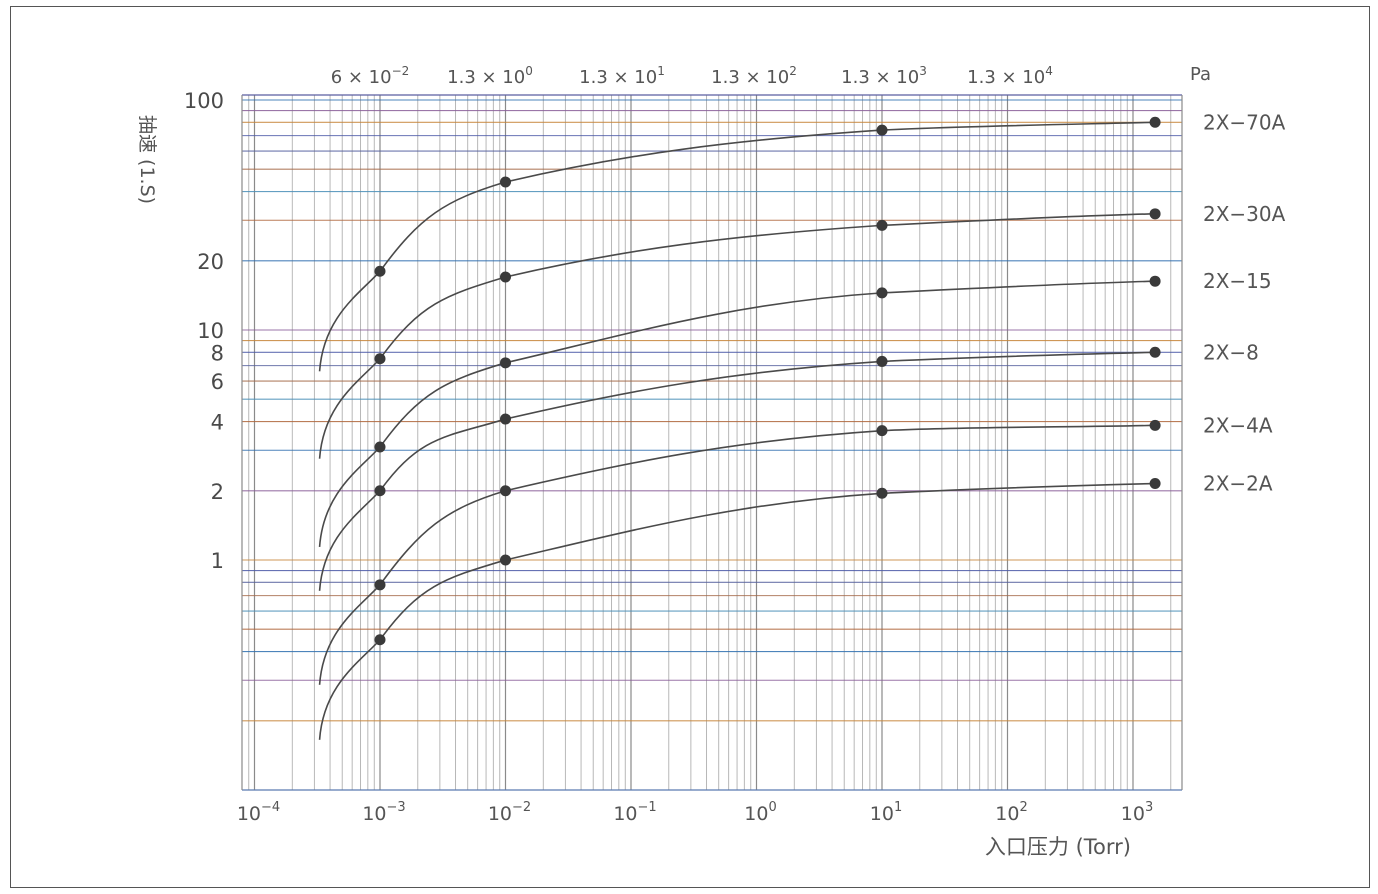  Describe the element at coordinates (370, 76) in the screenshot. I see `top-axis-tick-label: 6 × 10⁻²` at that location.